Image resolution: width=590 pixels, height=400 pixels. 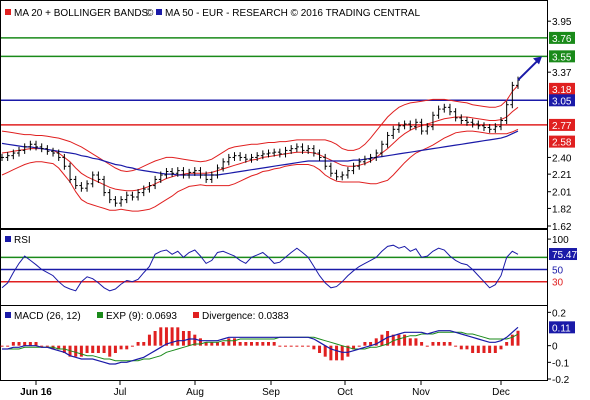 I want to click on macd-axis-tick-label: -0.2, so click(x=561, y=380).